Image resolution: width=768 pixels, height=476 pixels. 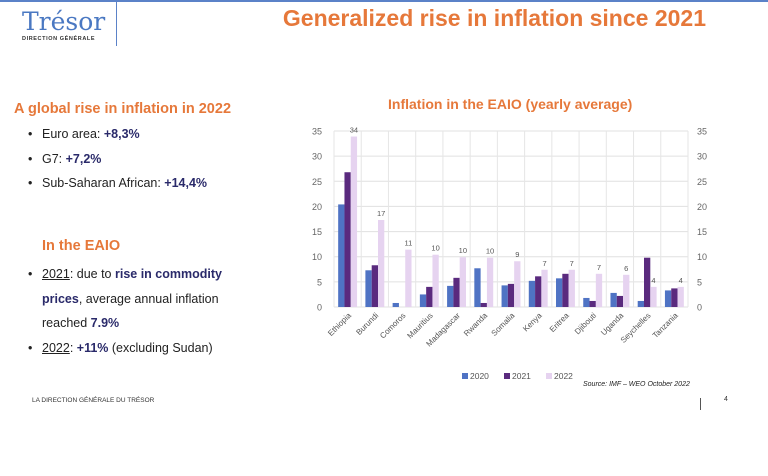 I want to click on x-tick-label: Tanzania, so click(x=665, y=325).